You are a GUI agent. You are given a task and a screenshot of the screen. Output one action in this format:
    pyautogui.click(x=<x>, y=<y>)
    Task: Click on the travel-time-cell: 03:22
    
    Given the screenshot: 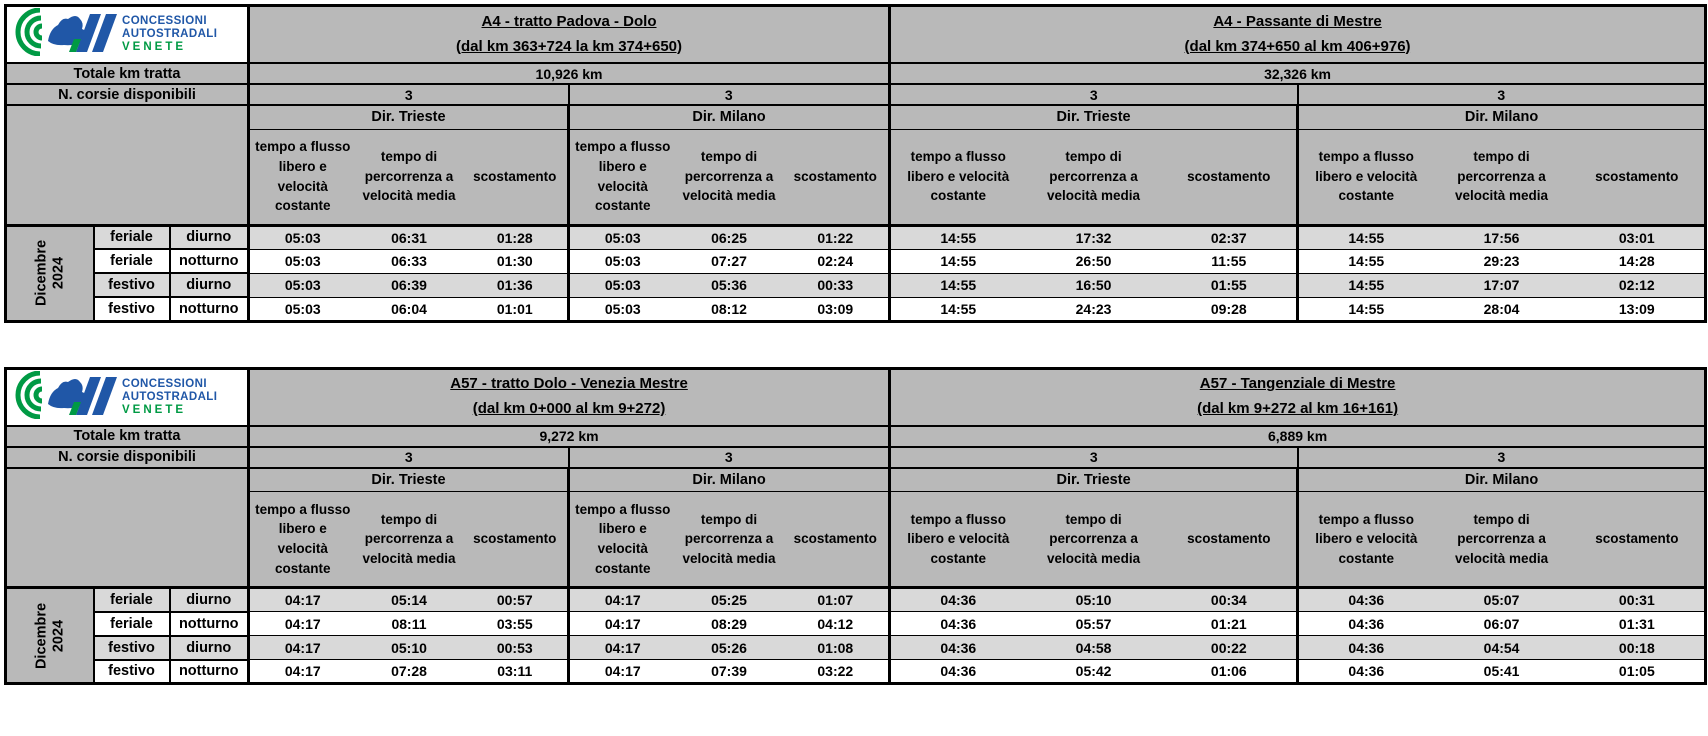 What is the action you would take?
    pyautogui.click(x=836, y=671)
    